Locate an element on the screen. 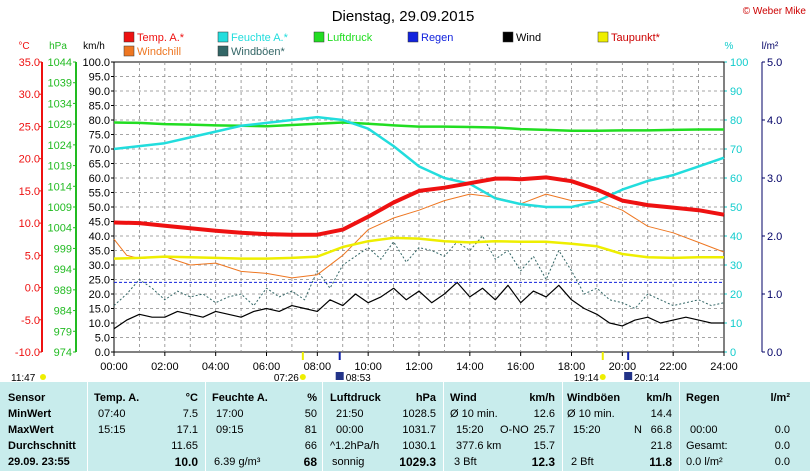 Image resolution: width=810 pixels, height=471 pixels. gust-title: Windböen is located at coordinates (594, 398).